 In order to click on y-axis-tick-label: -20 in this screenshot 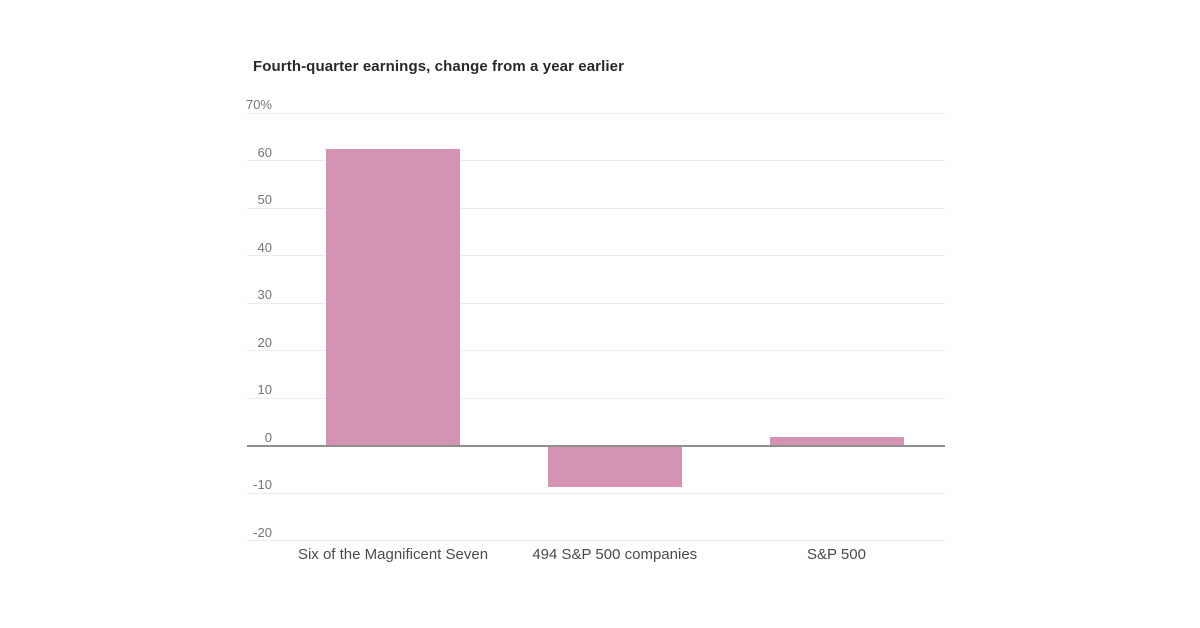, I will do `click(262, 532)`.